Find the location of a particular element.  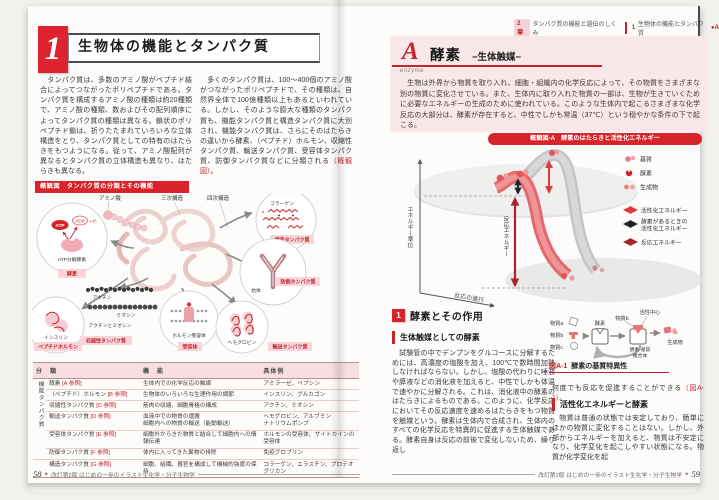

activation-energy-diagram: エネルギー準位 反応の進行 反応エネルギー 基質 酵素 is located at coordinates (553, 228).